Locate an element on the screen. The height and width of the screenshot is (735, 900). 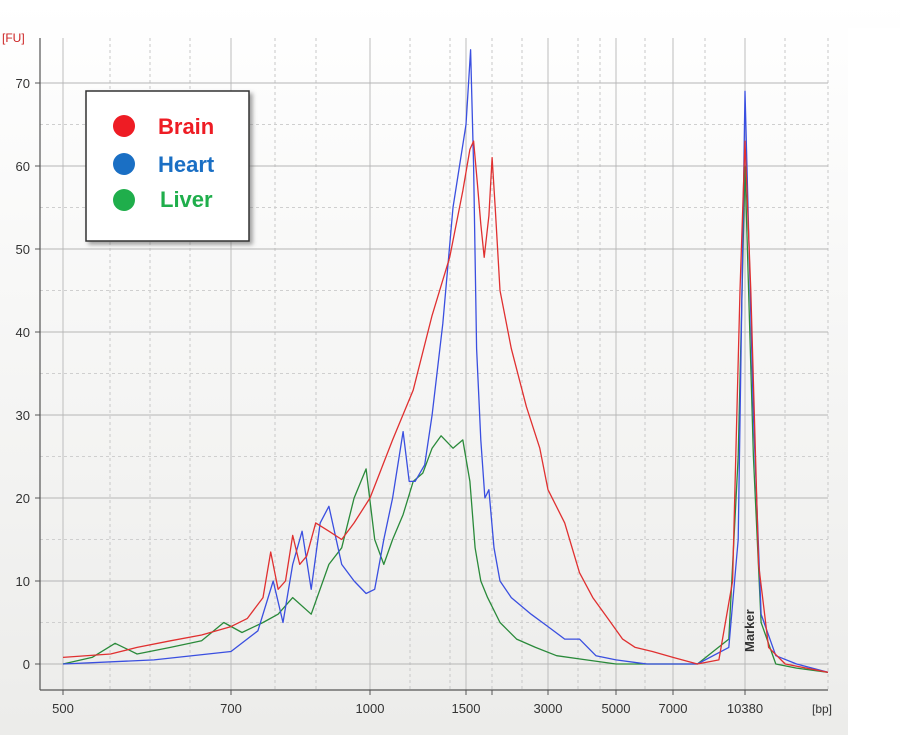
legend-item-heart: Heart is located at coordinates (164, 164).